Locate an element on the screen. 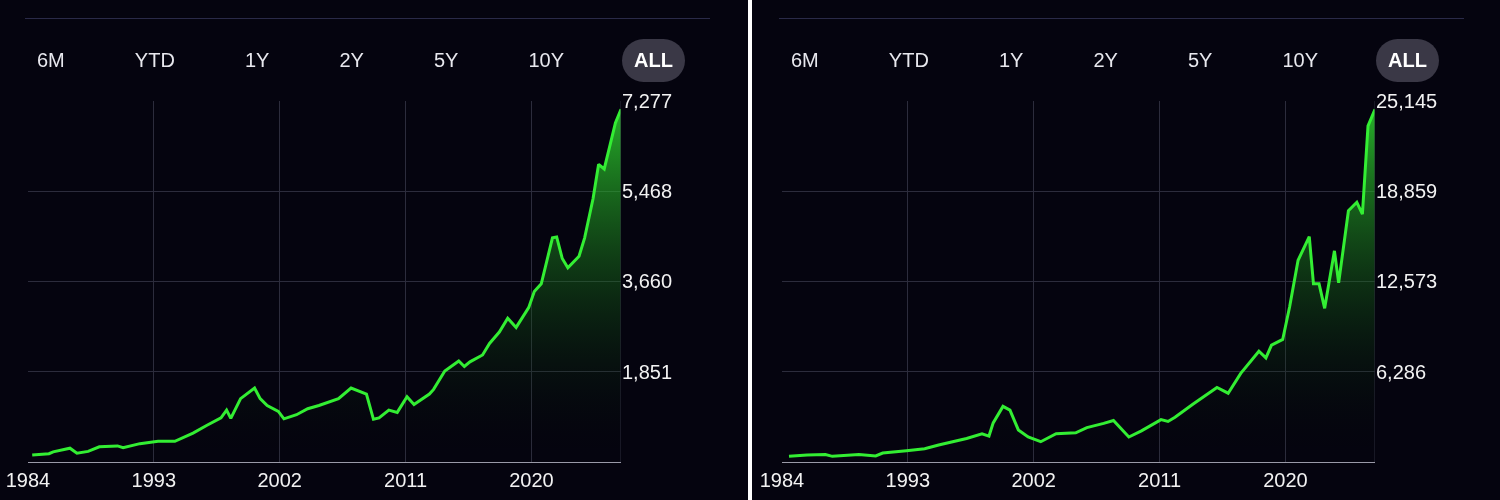 This screenshot has width=1500, height=500. y-tick-label: 18,859 is located at coordinates (1407, 191).